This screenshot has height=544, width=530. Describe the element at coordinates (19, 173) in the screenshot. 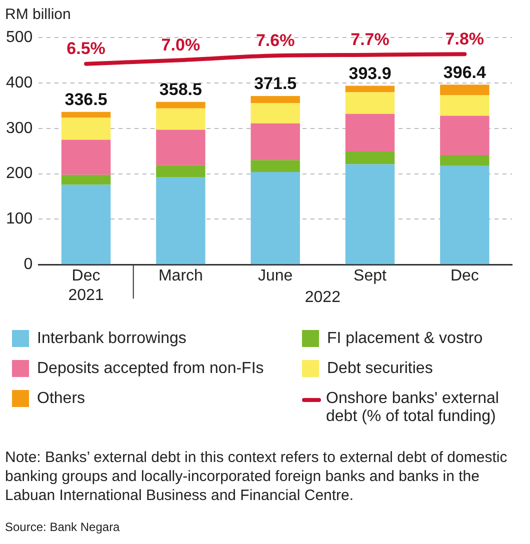

I see `y-tick-label: 200` at that location.